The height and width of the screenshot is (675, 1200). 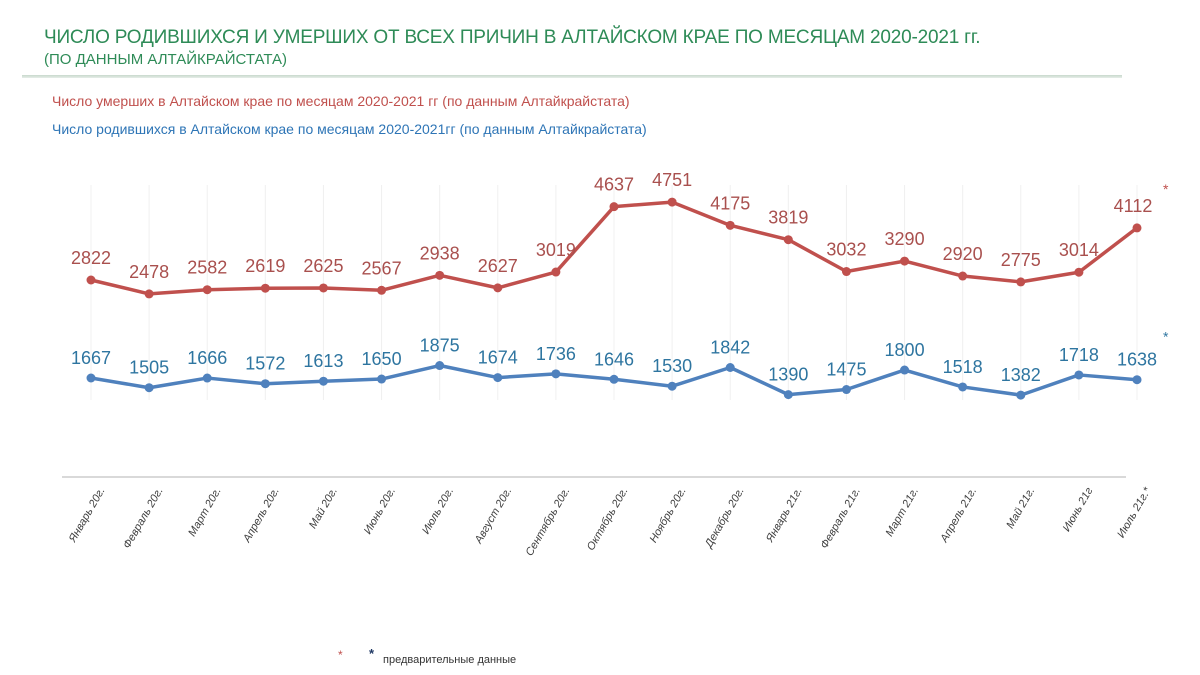 What do you see at coordinates (149, 368) in the screenshot?
I see `data-label: 1505` at bounding box center [149, 368].